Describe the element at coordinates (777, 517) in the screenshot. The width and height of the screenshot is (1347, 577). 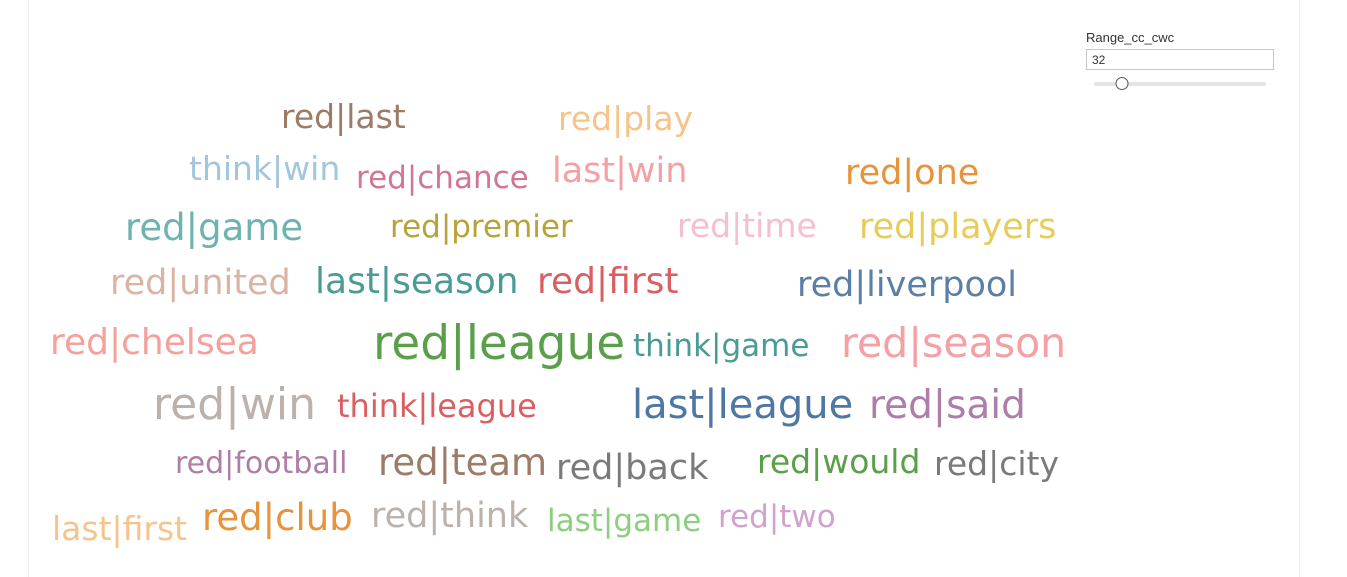
I see `word-red-two: red|two` at that location.